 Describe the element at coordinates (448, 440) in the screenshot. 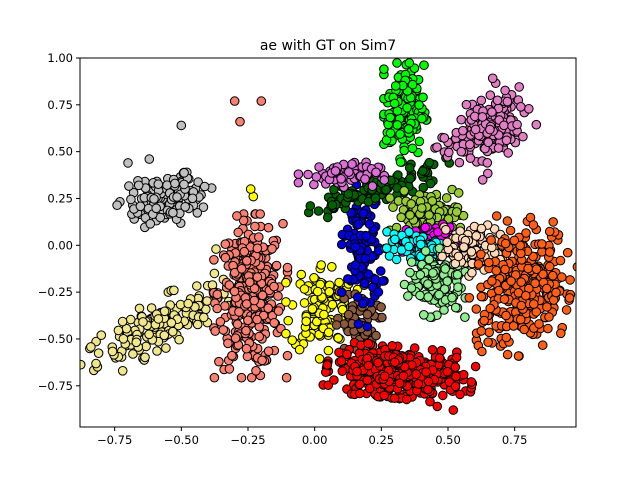

I see `x-tick-label: 0.50` at that location.